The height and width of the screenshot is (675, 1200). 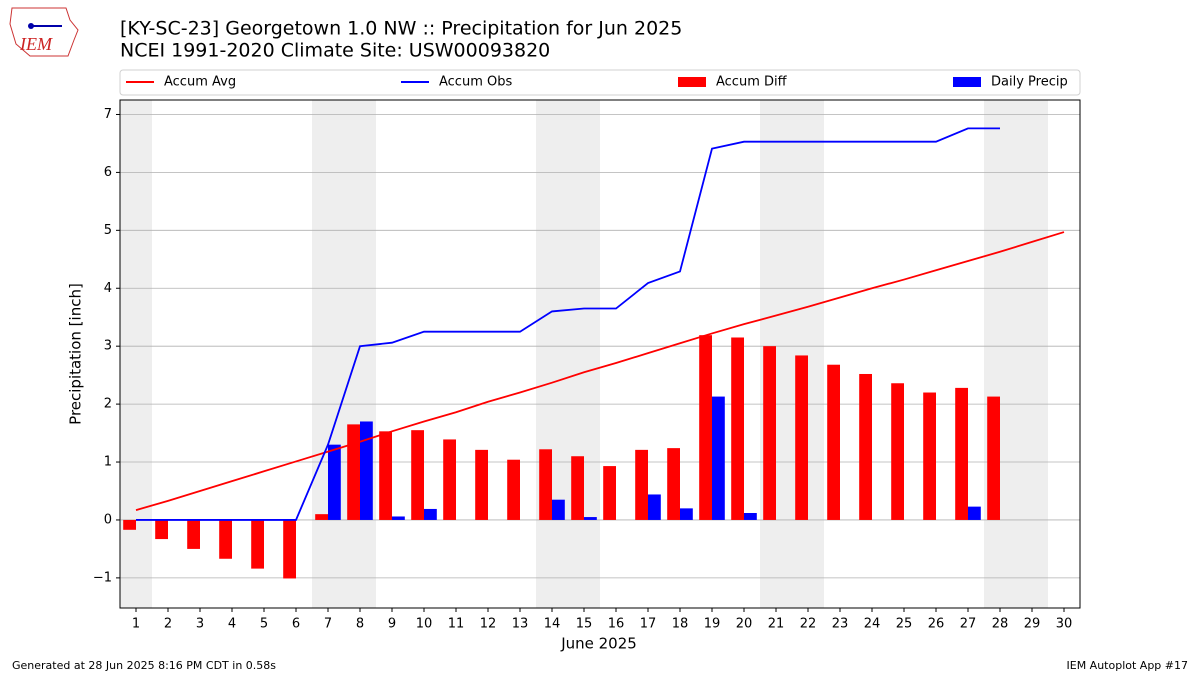 What do you see at coordinates (360, 624) in the screenshot?
I see `x-tick-label: 8` at bounding box center [360, 624].